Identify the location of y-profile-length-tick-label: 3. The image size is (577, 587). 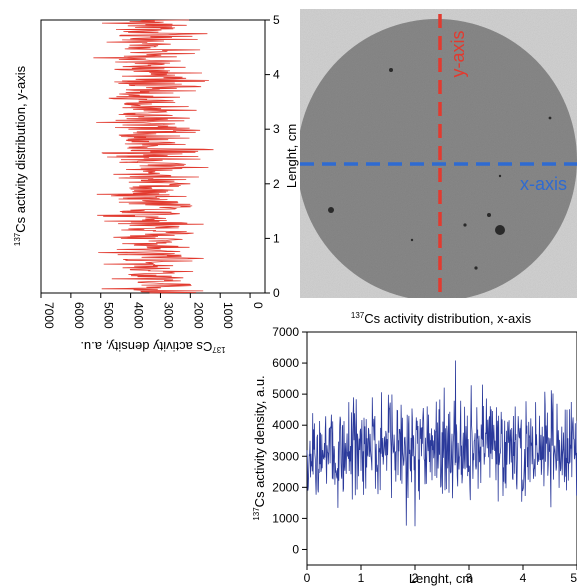
(276, 129).